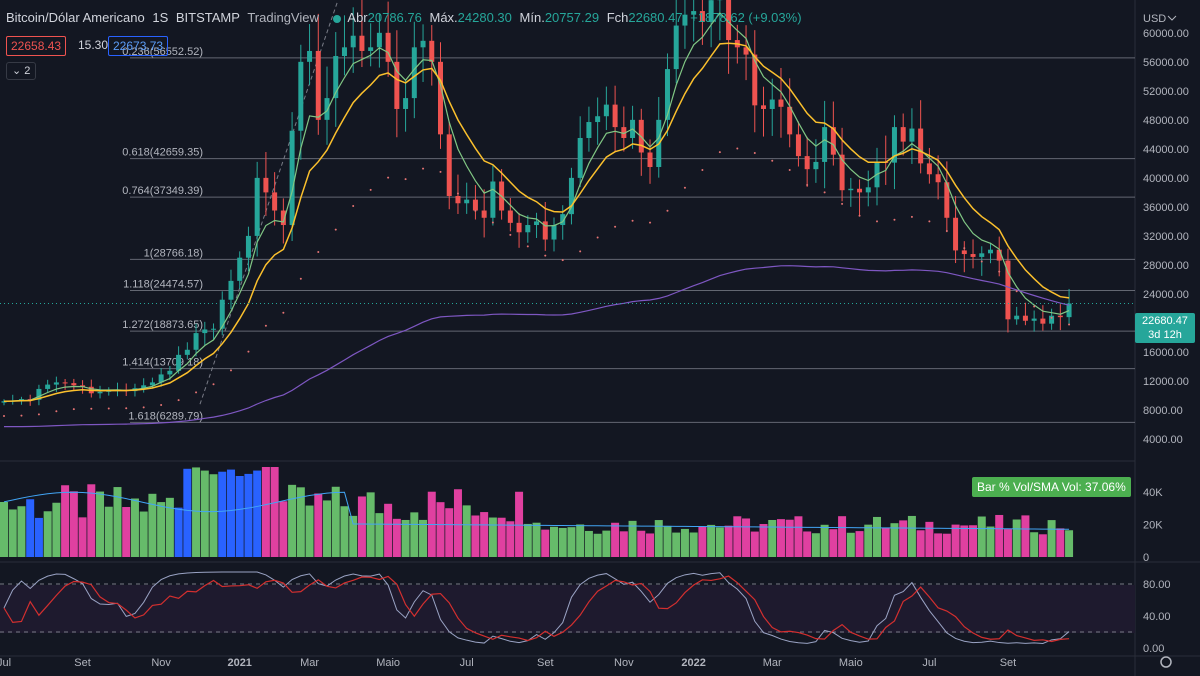 The height and width of the screenshot is (676, 1200). Describe the element at coordinates (394, 17) in the screenshot. I see `open-value: 20786.76` at that location.